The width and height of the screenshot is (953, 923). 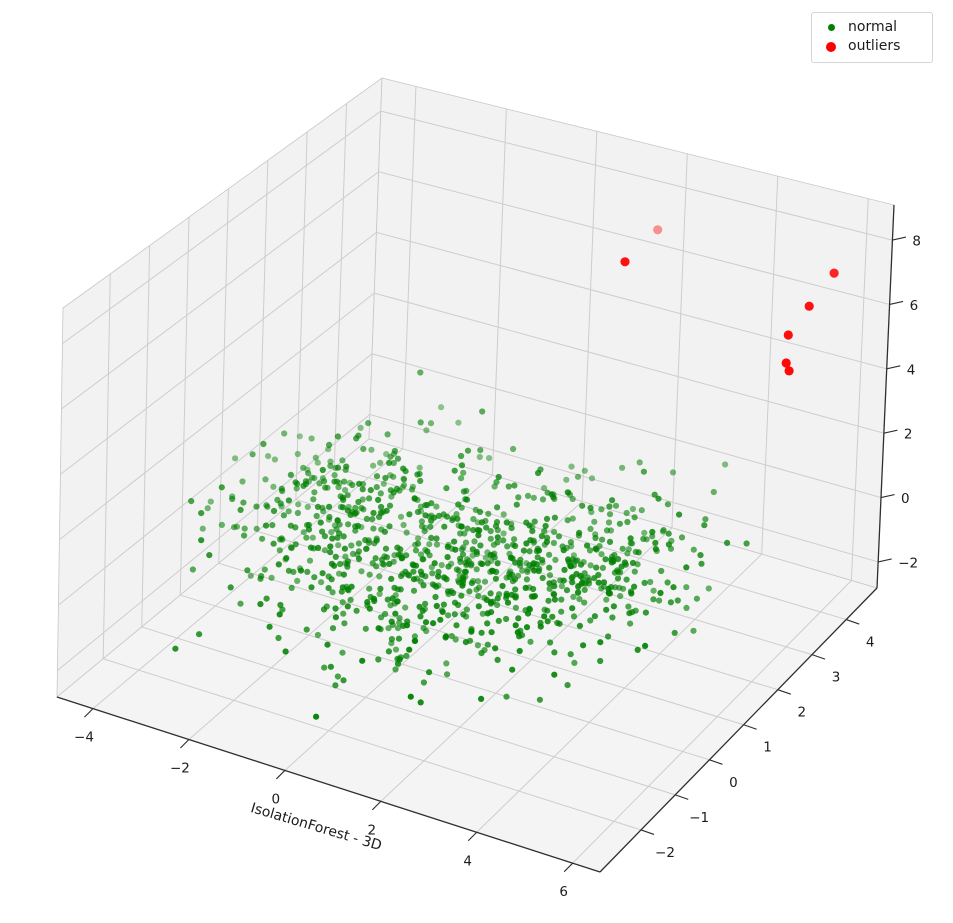 I want to click on z-tick-label: 0, so click(x=905, y=499).